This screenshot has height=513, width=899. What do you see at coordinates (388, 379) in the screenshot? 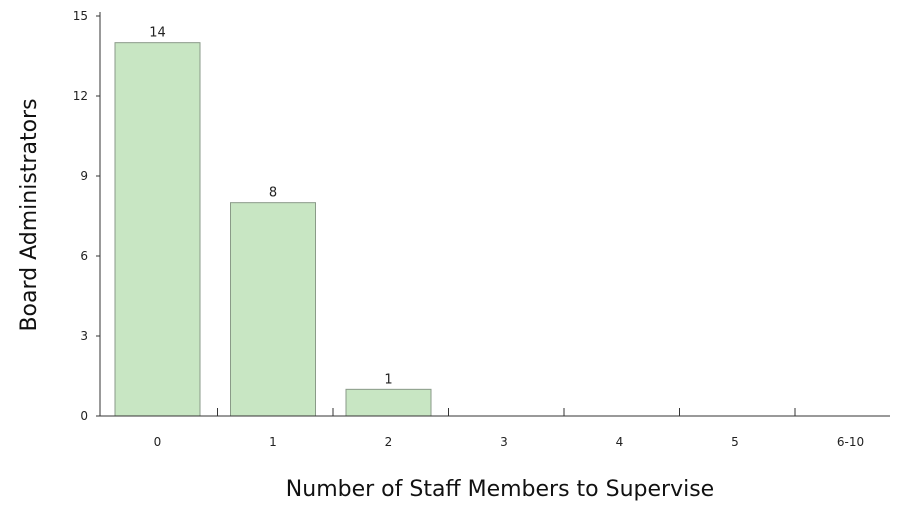
I see `data-label: 1` at bounding box center [388, 379].